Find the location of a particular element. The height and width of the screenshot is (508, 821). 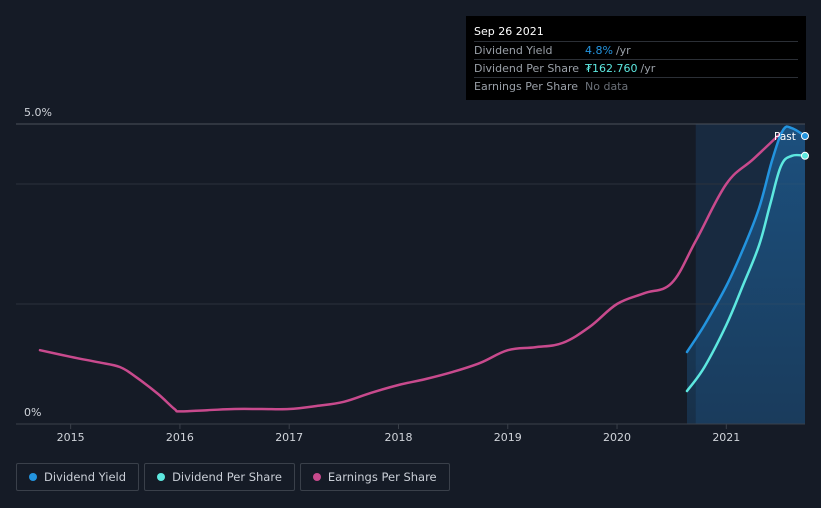

tooltip-row-value: No data is located at coordinates (607, 86).